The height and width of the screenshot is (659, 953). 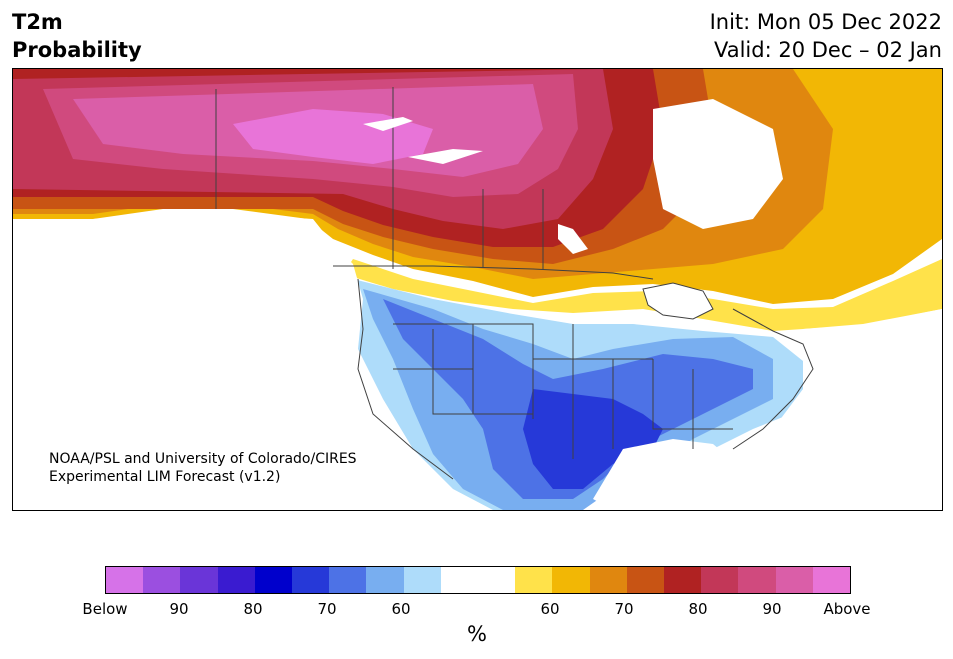 I want to click on atlantic-ocean, so click(x=847, y=409).